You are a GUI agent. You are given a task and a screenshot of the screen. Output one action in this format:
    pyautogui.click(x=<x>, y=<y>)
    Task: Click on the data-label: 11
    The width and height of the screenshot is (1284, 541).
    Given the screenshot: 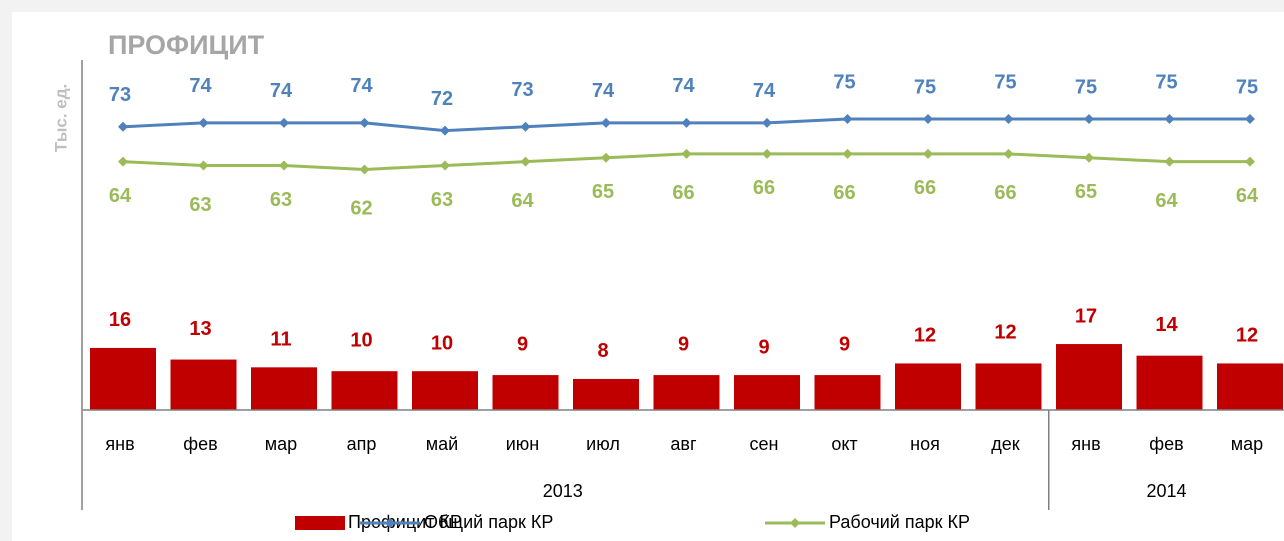 What is the action you would take?
    pyautogui.click(x=280, y=340)
    